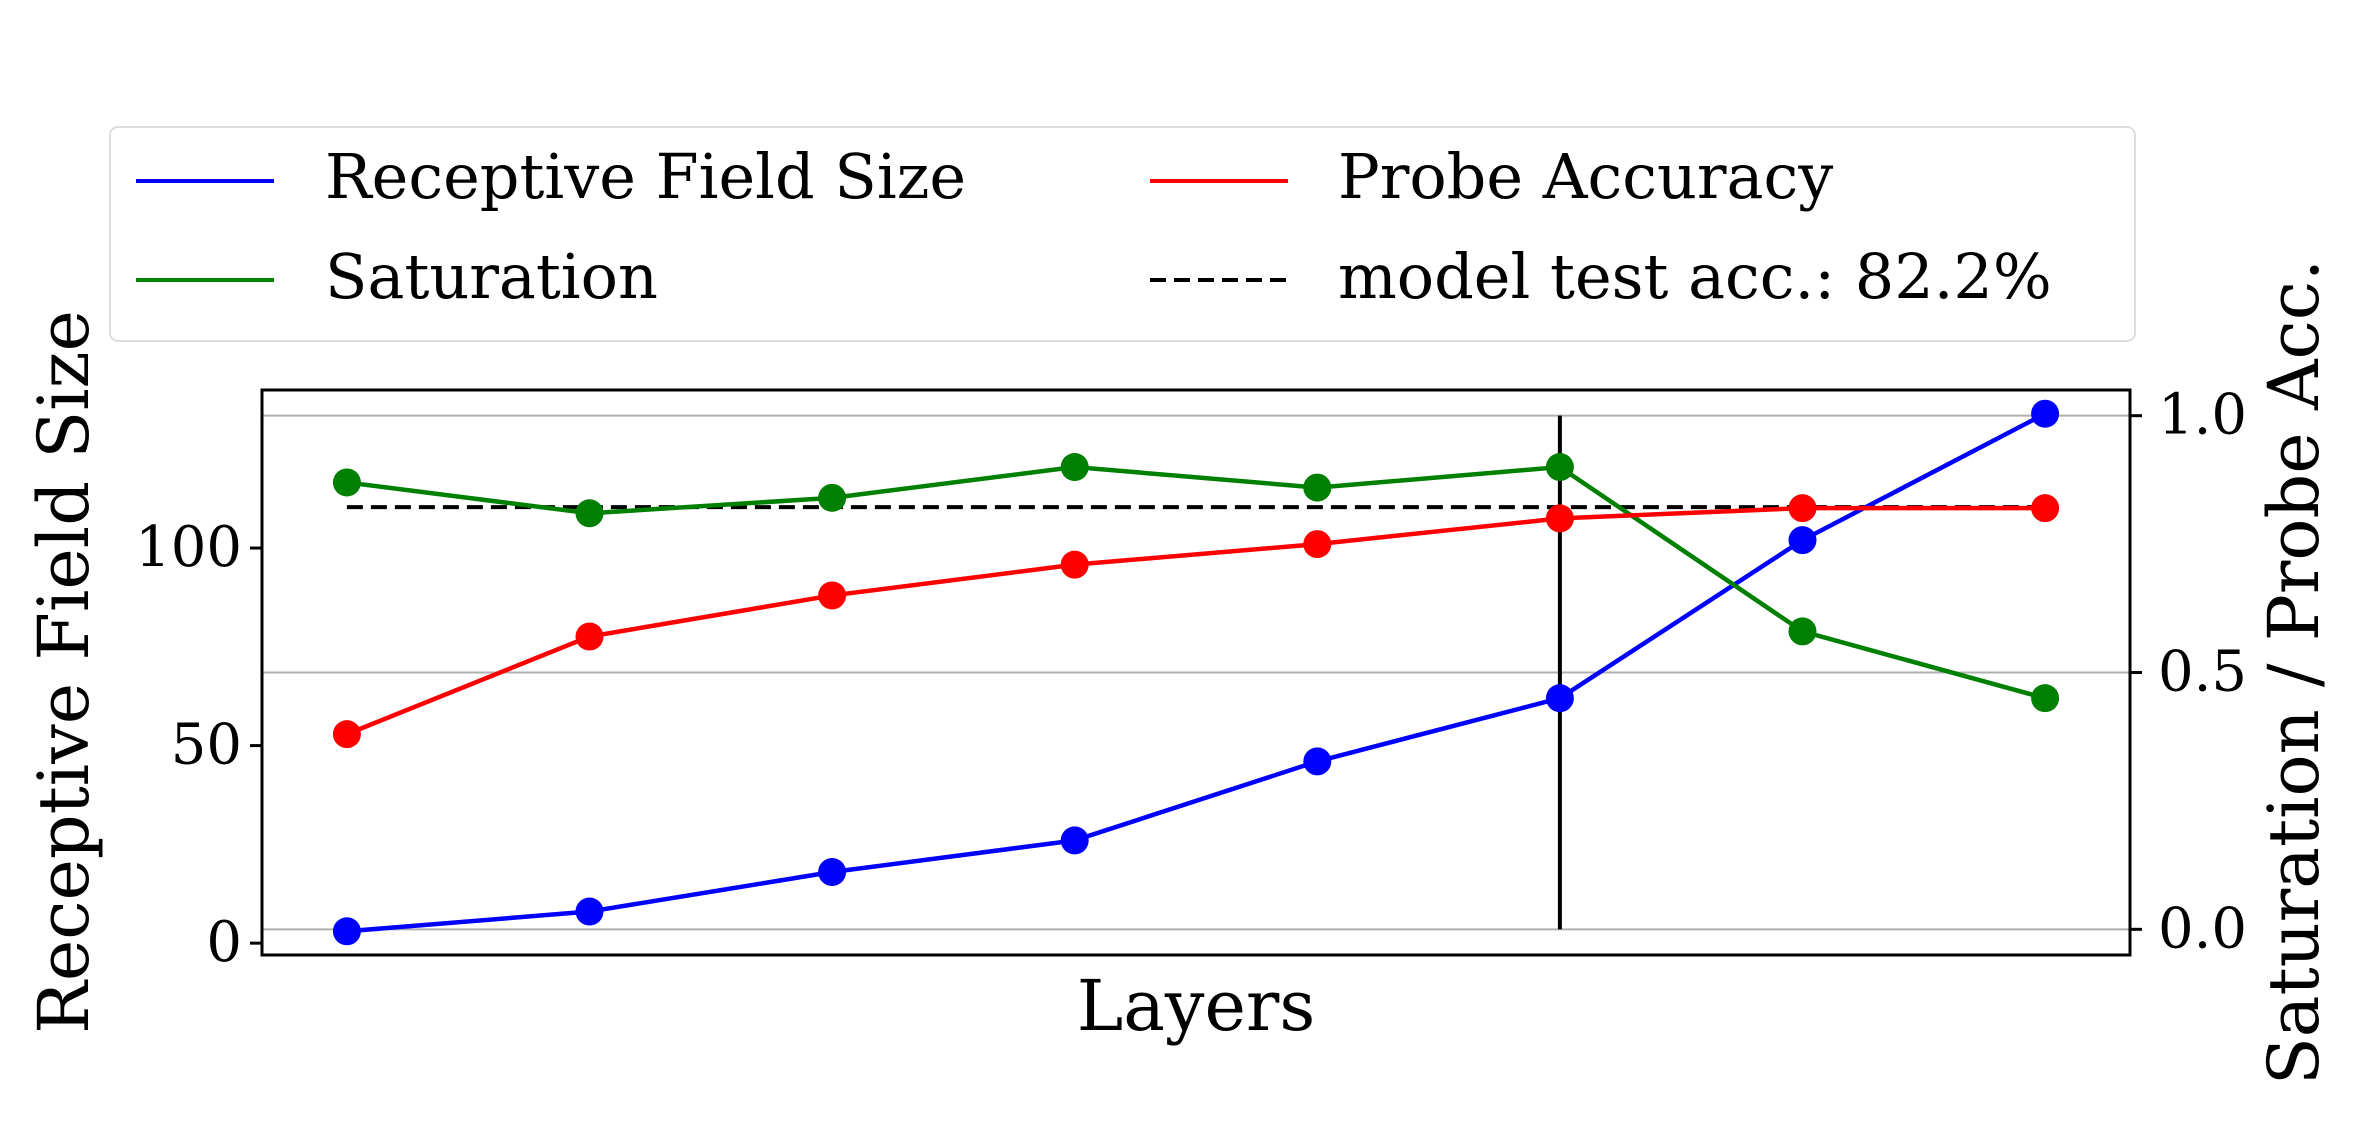  What do you see at coordinates (206, 745) in the screenshot?
I see `left-tick-label-1: 50` at bounding box center [206, 745].